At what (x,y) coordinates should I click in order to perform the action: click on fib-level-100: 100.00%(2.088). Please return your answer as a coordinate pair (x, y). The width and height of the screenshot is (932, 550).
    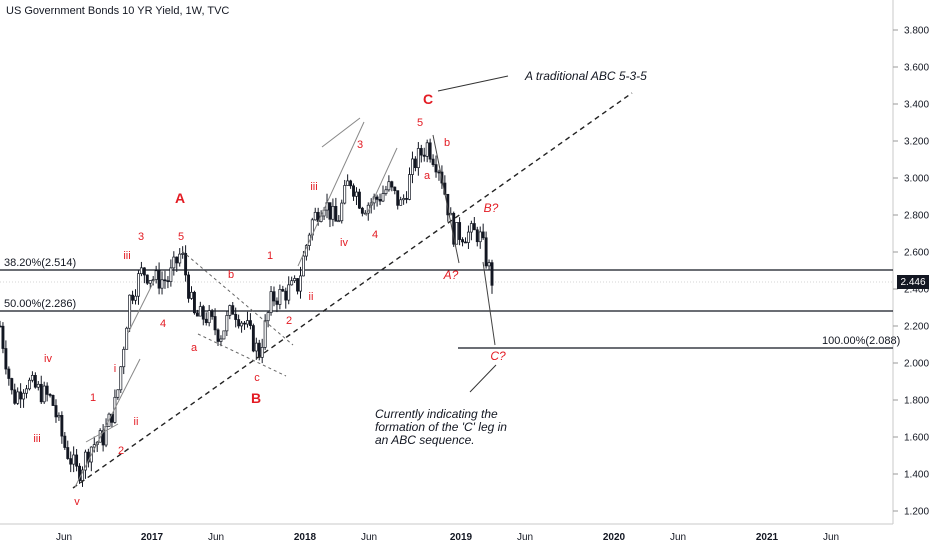
    Looking at the image, I should click on (679, 342).